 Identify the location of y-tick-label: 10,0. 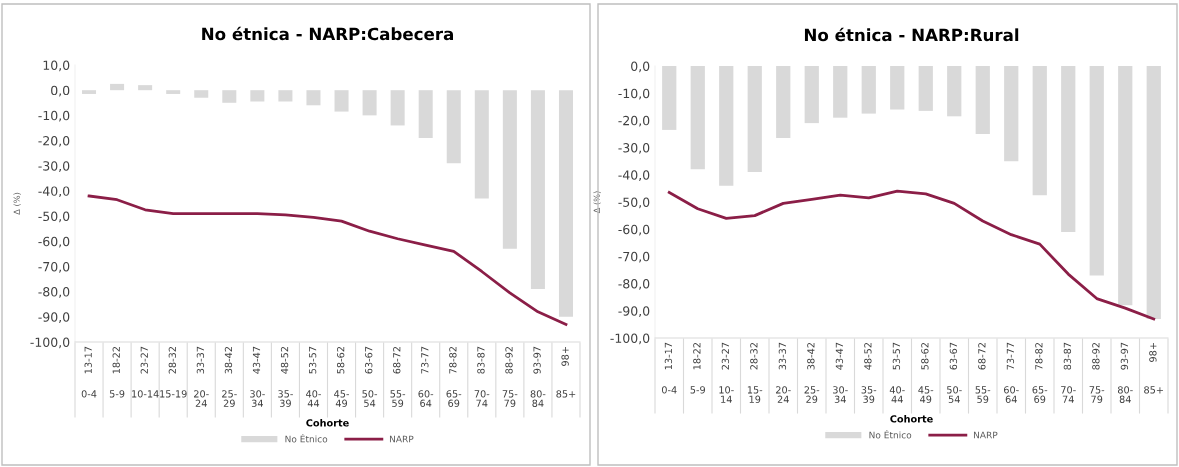
(56, 66).